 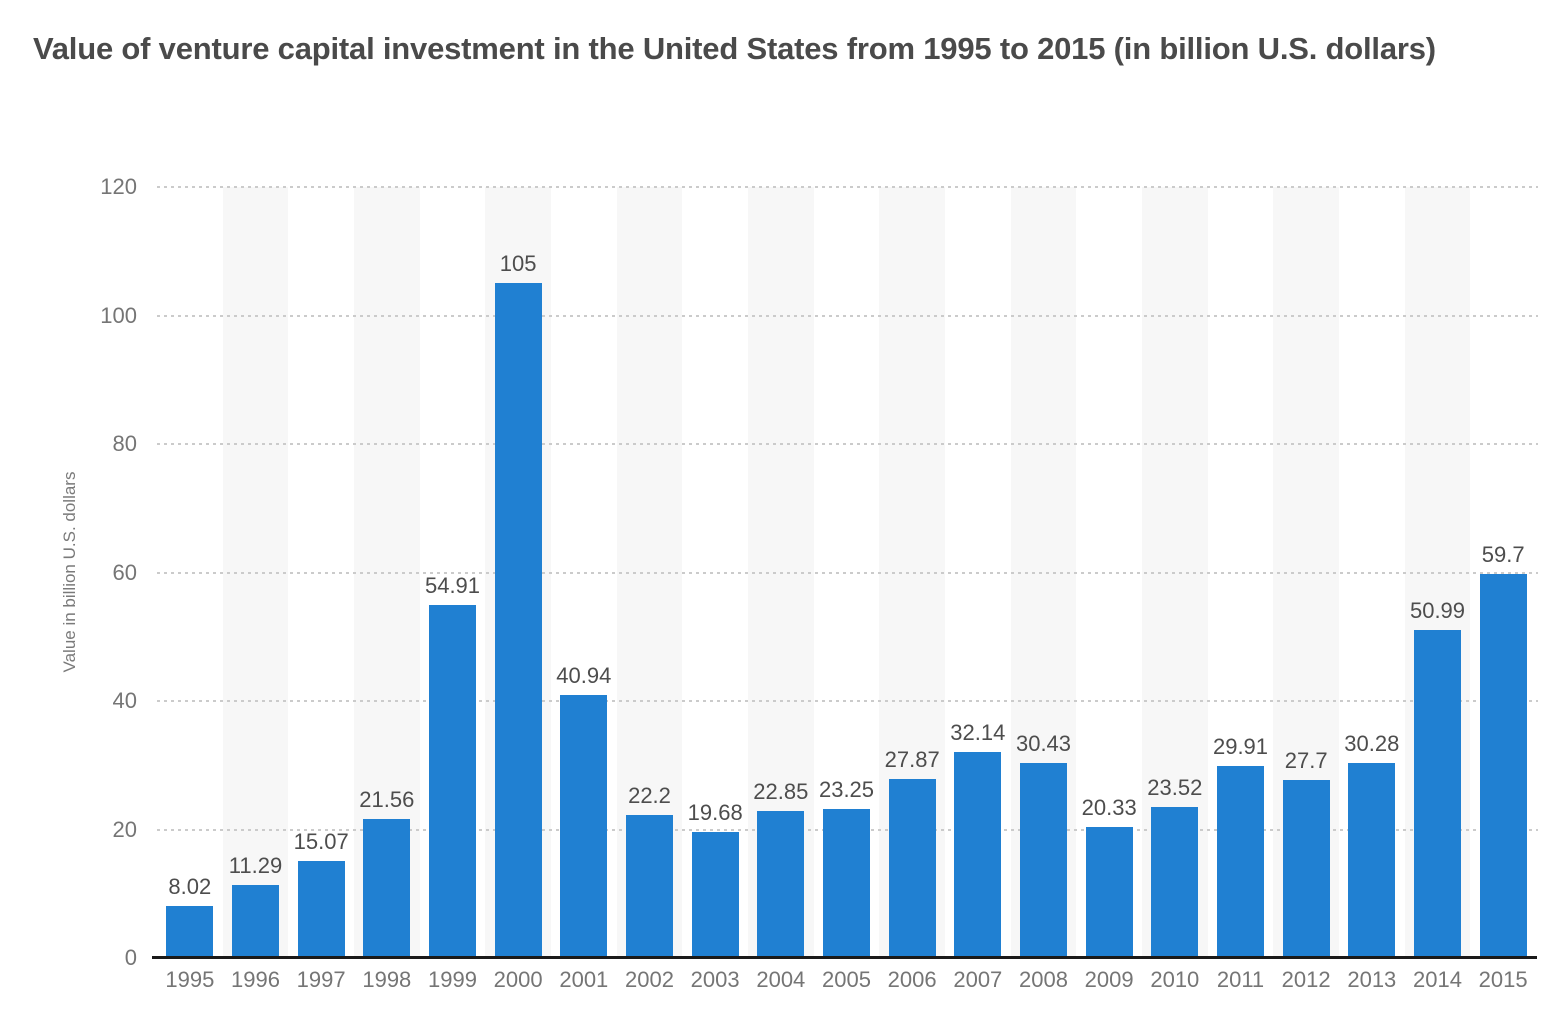 I want to click on x-tick-1997: 1997, so click(x=321, y=979).